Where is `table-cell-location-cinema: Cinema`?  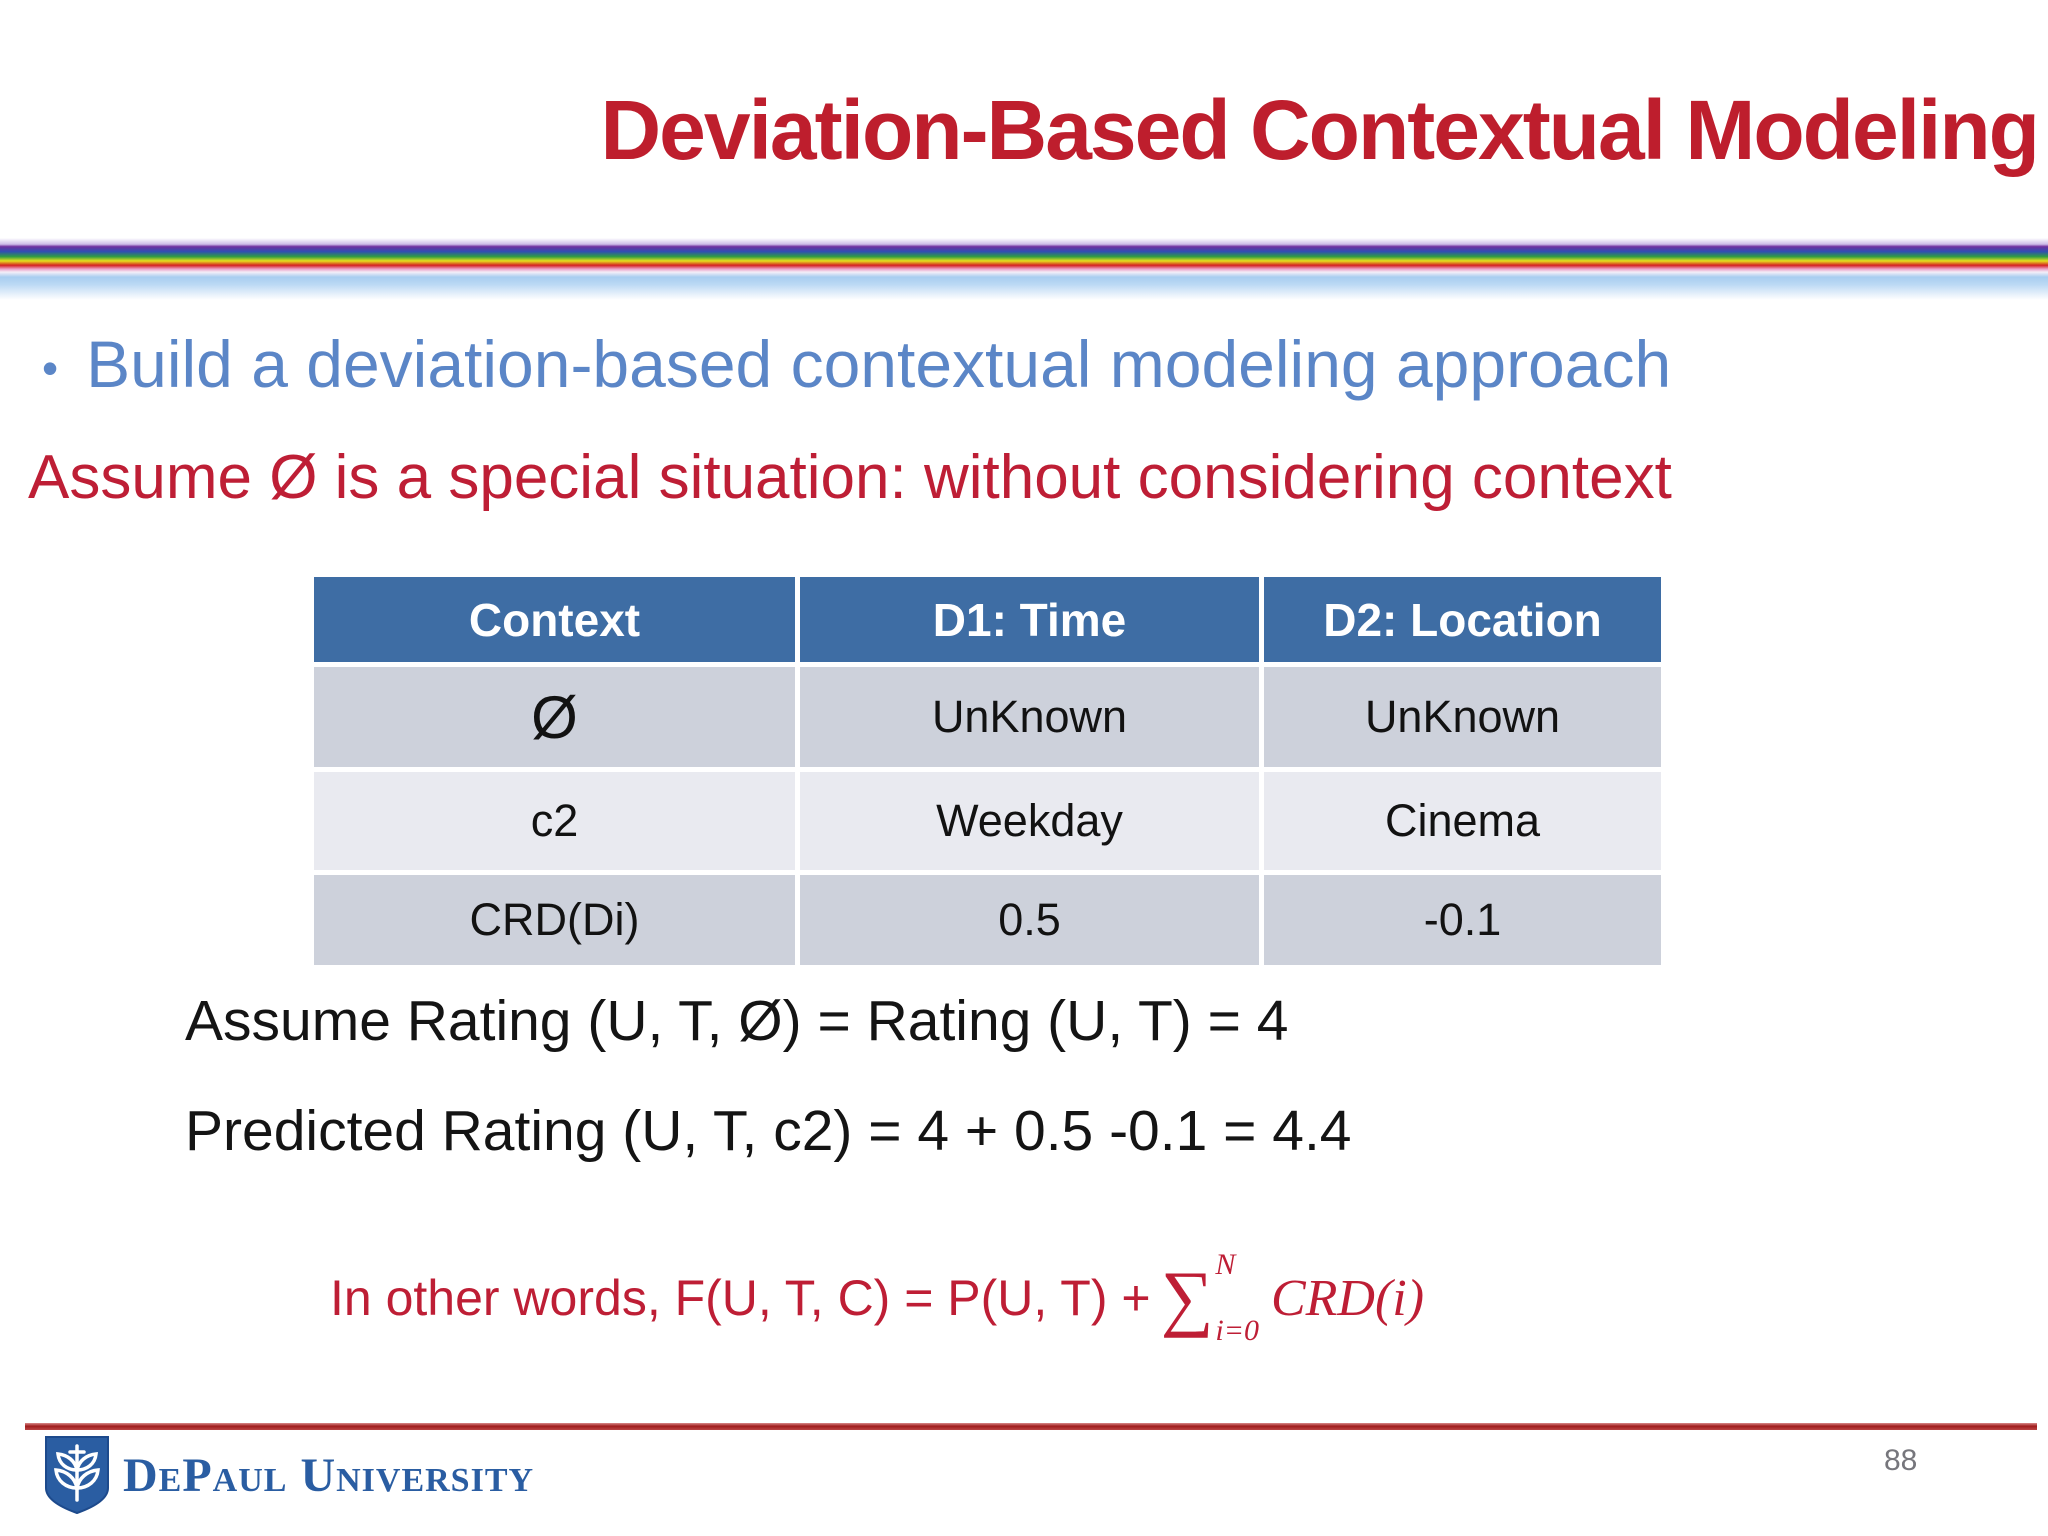
table-cell-location-cinema: Cinema is located at coordinates (1462, 821).